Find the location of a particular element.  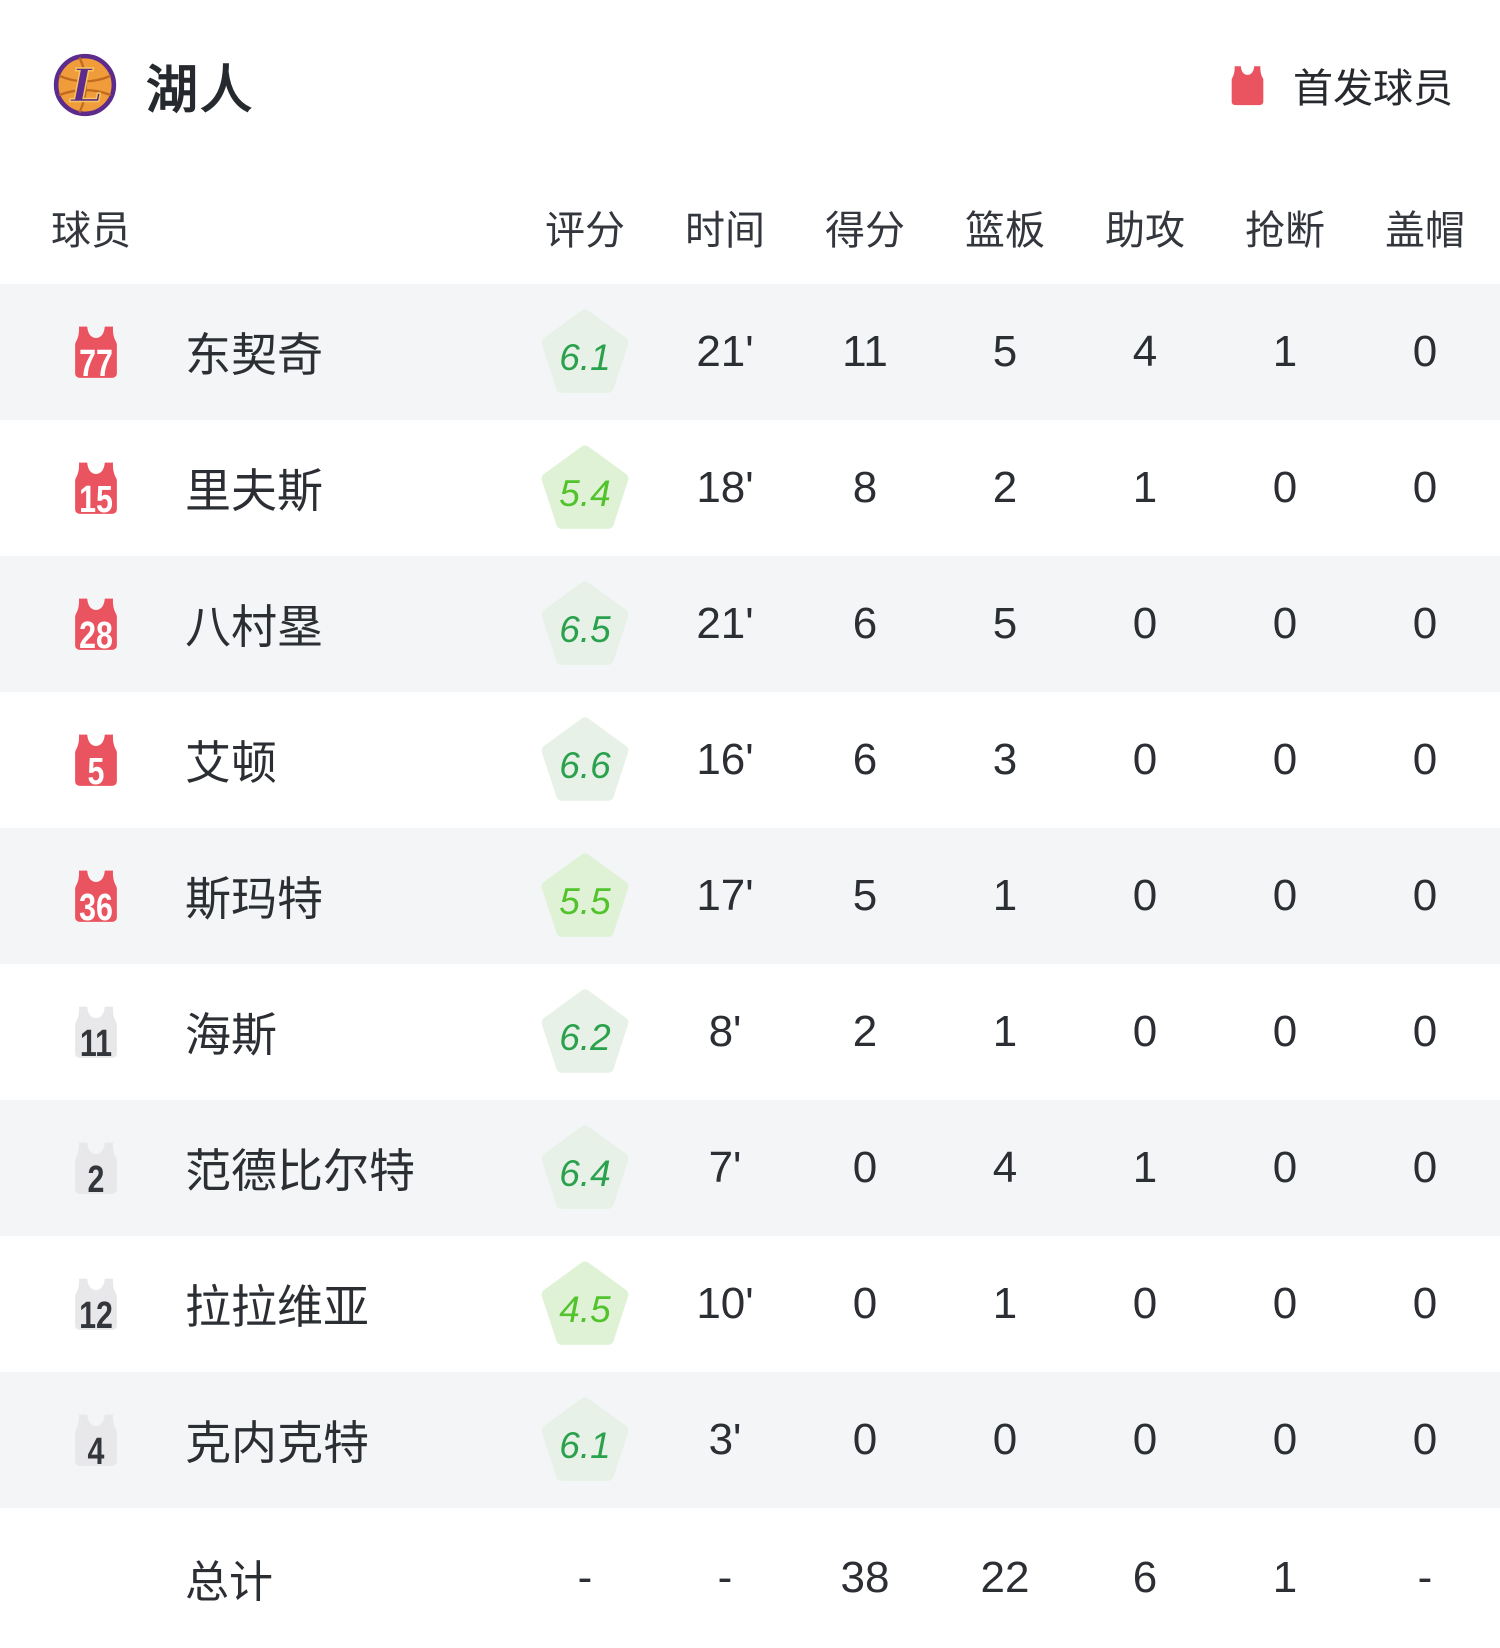

player-row: 2 范德比尔特 6.4 7' 0 4 1 0 0 is located at coordinates (750, 1168).